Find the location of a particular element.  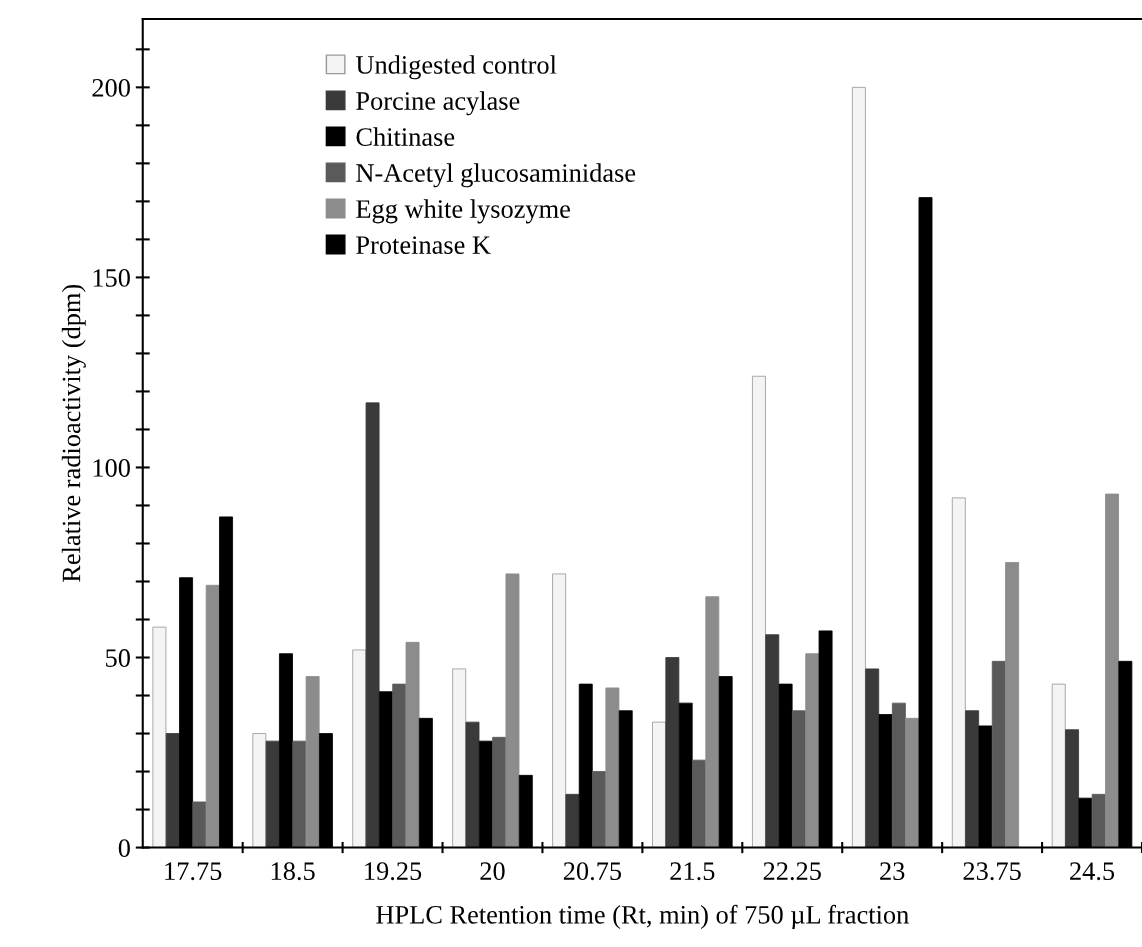

x-tick-label: 17.75 is located at coordinates (193, 871).